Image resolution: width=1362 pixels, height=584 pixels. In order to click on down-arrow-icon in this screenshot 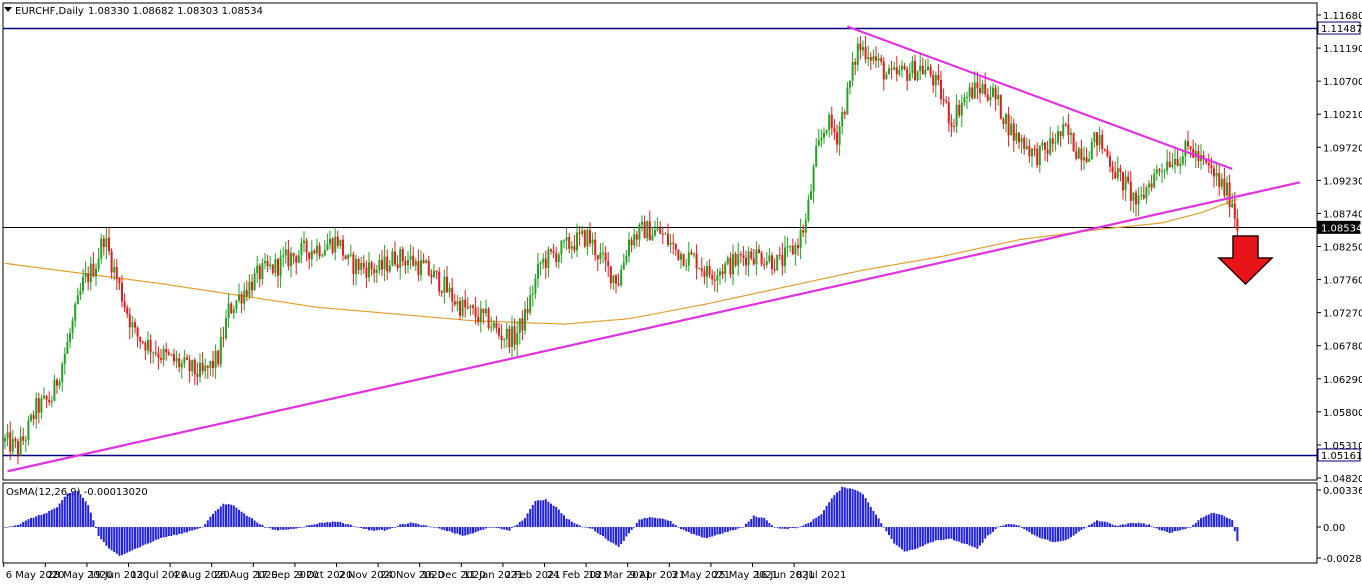, I will do `click(1245, 260)`.